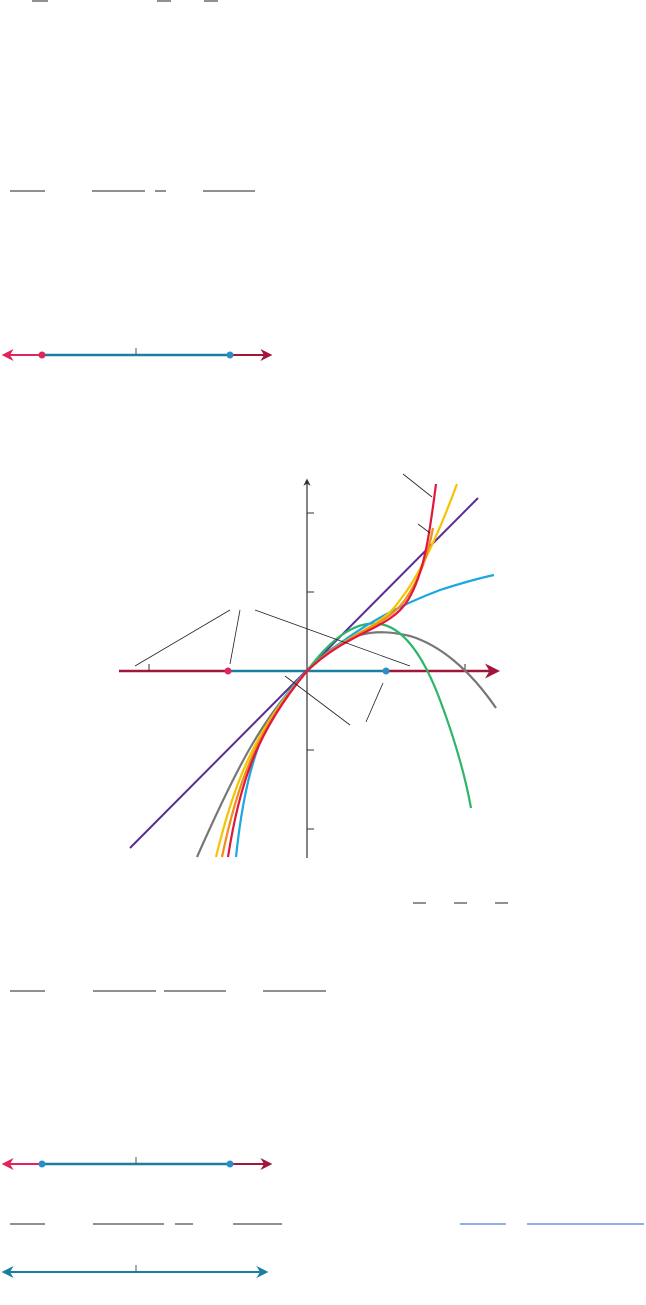 The width and height of the screenshot is (646, 1305). I want to click on number-line-2-right-dot, so click(230, 1164).